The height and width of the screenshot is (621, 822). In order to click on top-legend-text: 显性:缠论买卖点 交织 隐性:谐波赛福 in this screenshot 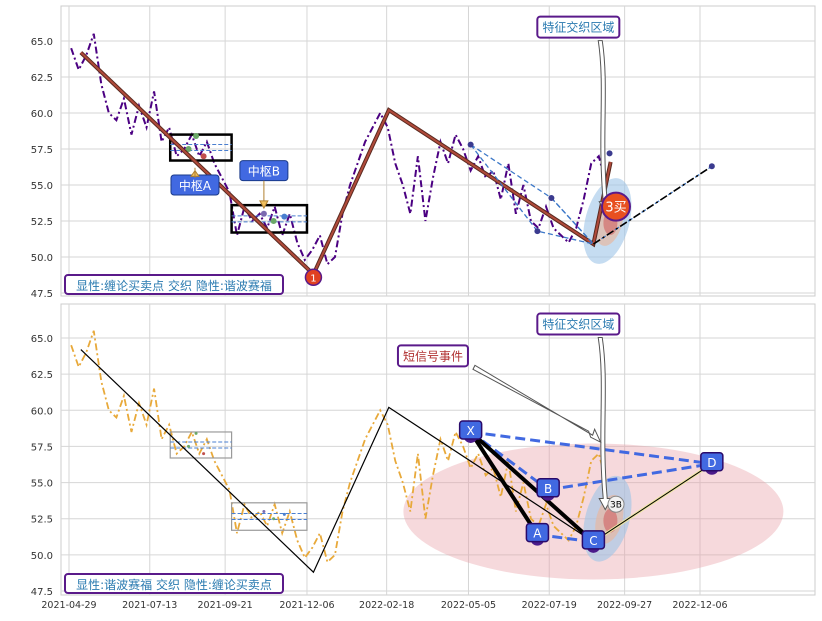, I will do `click(174, 285)`.